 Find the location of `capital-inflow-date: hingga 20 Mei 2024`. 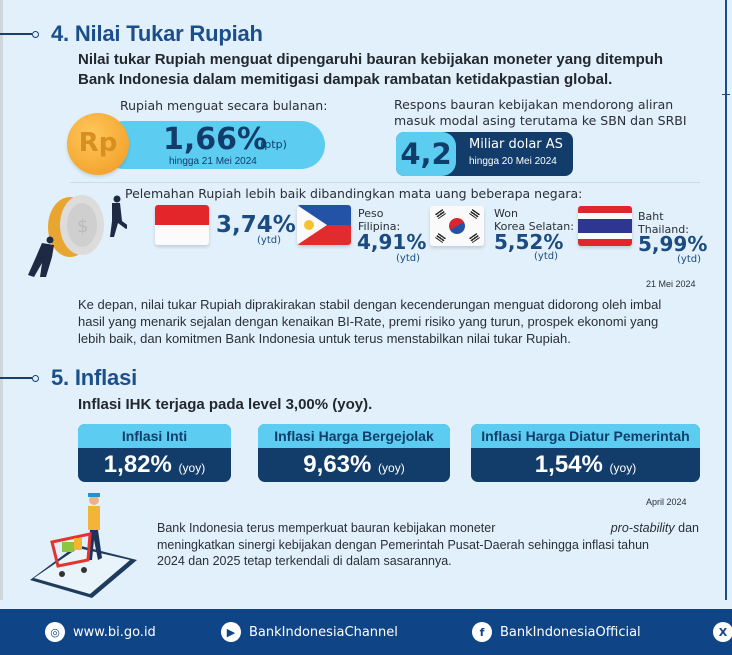

capital-inflow-date: hingga 20 Mei 2024 is located at coordinates (513, 161).